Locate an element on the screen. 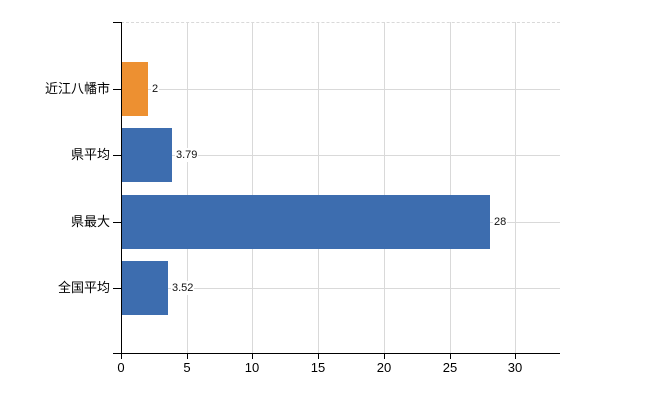 The height and width of the screenshot is (400, 650). x-tick-label: 5 is located at coordinates (187, 367).